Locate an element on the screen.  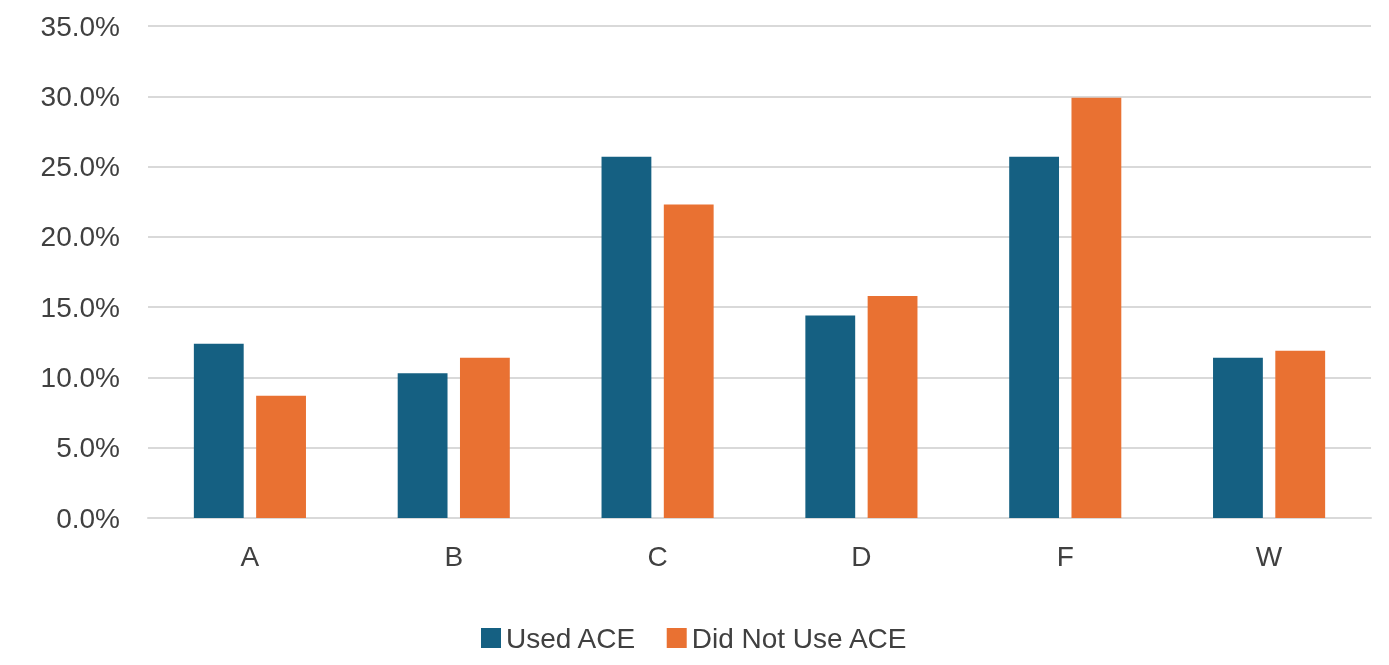
x-tick-label: D is located at coordinates (861, 556).